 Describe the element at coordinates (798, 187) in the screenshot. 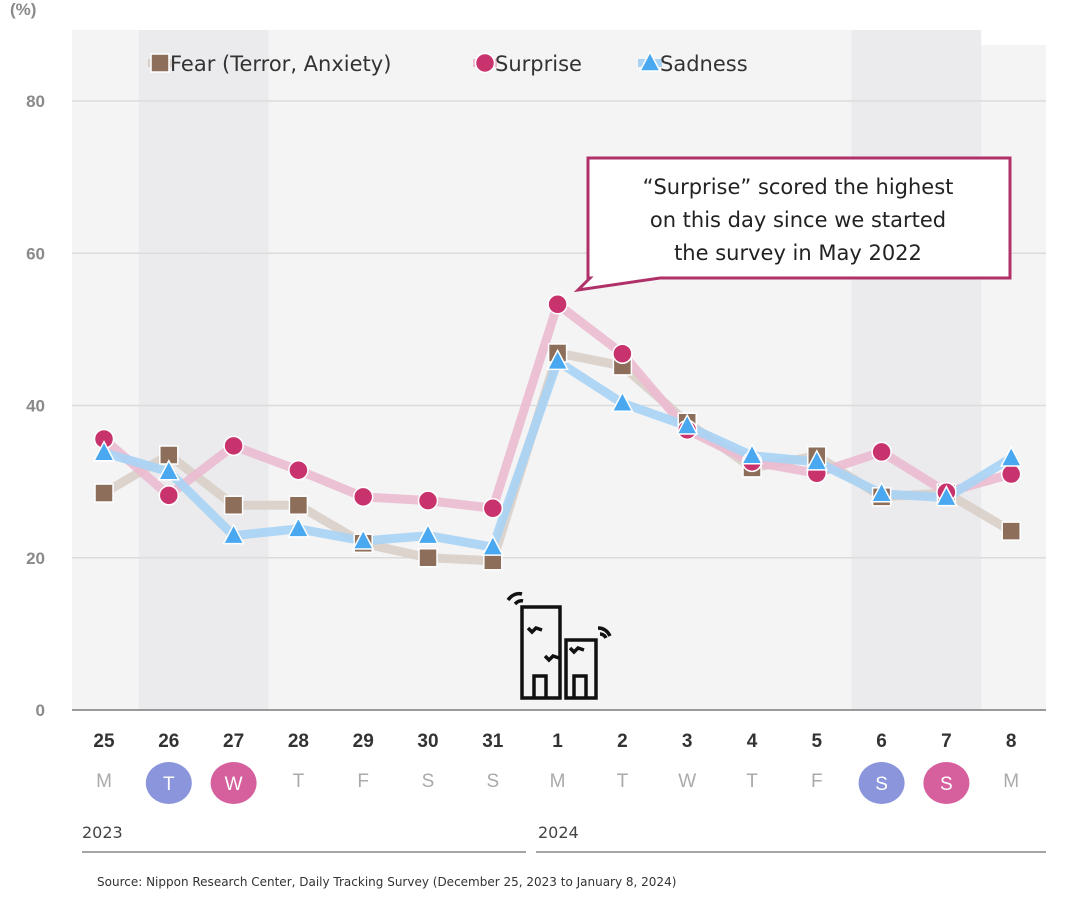

I see `annotation-text: “Surprise” scored the highest` at that location.